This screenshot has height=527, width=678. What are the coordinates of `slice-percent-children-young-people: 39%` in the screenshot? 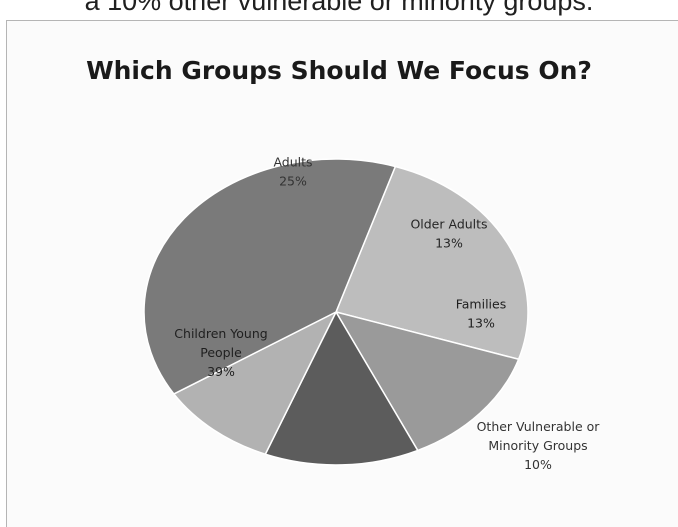 It's located at (221, 371).